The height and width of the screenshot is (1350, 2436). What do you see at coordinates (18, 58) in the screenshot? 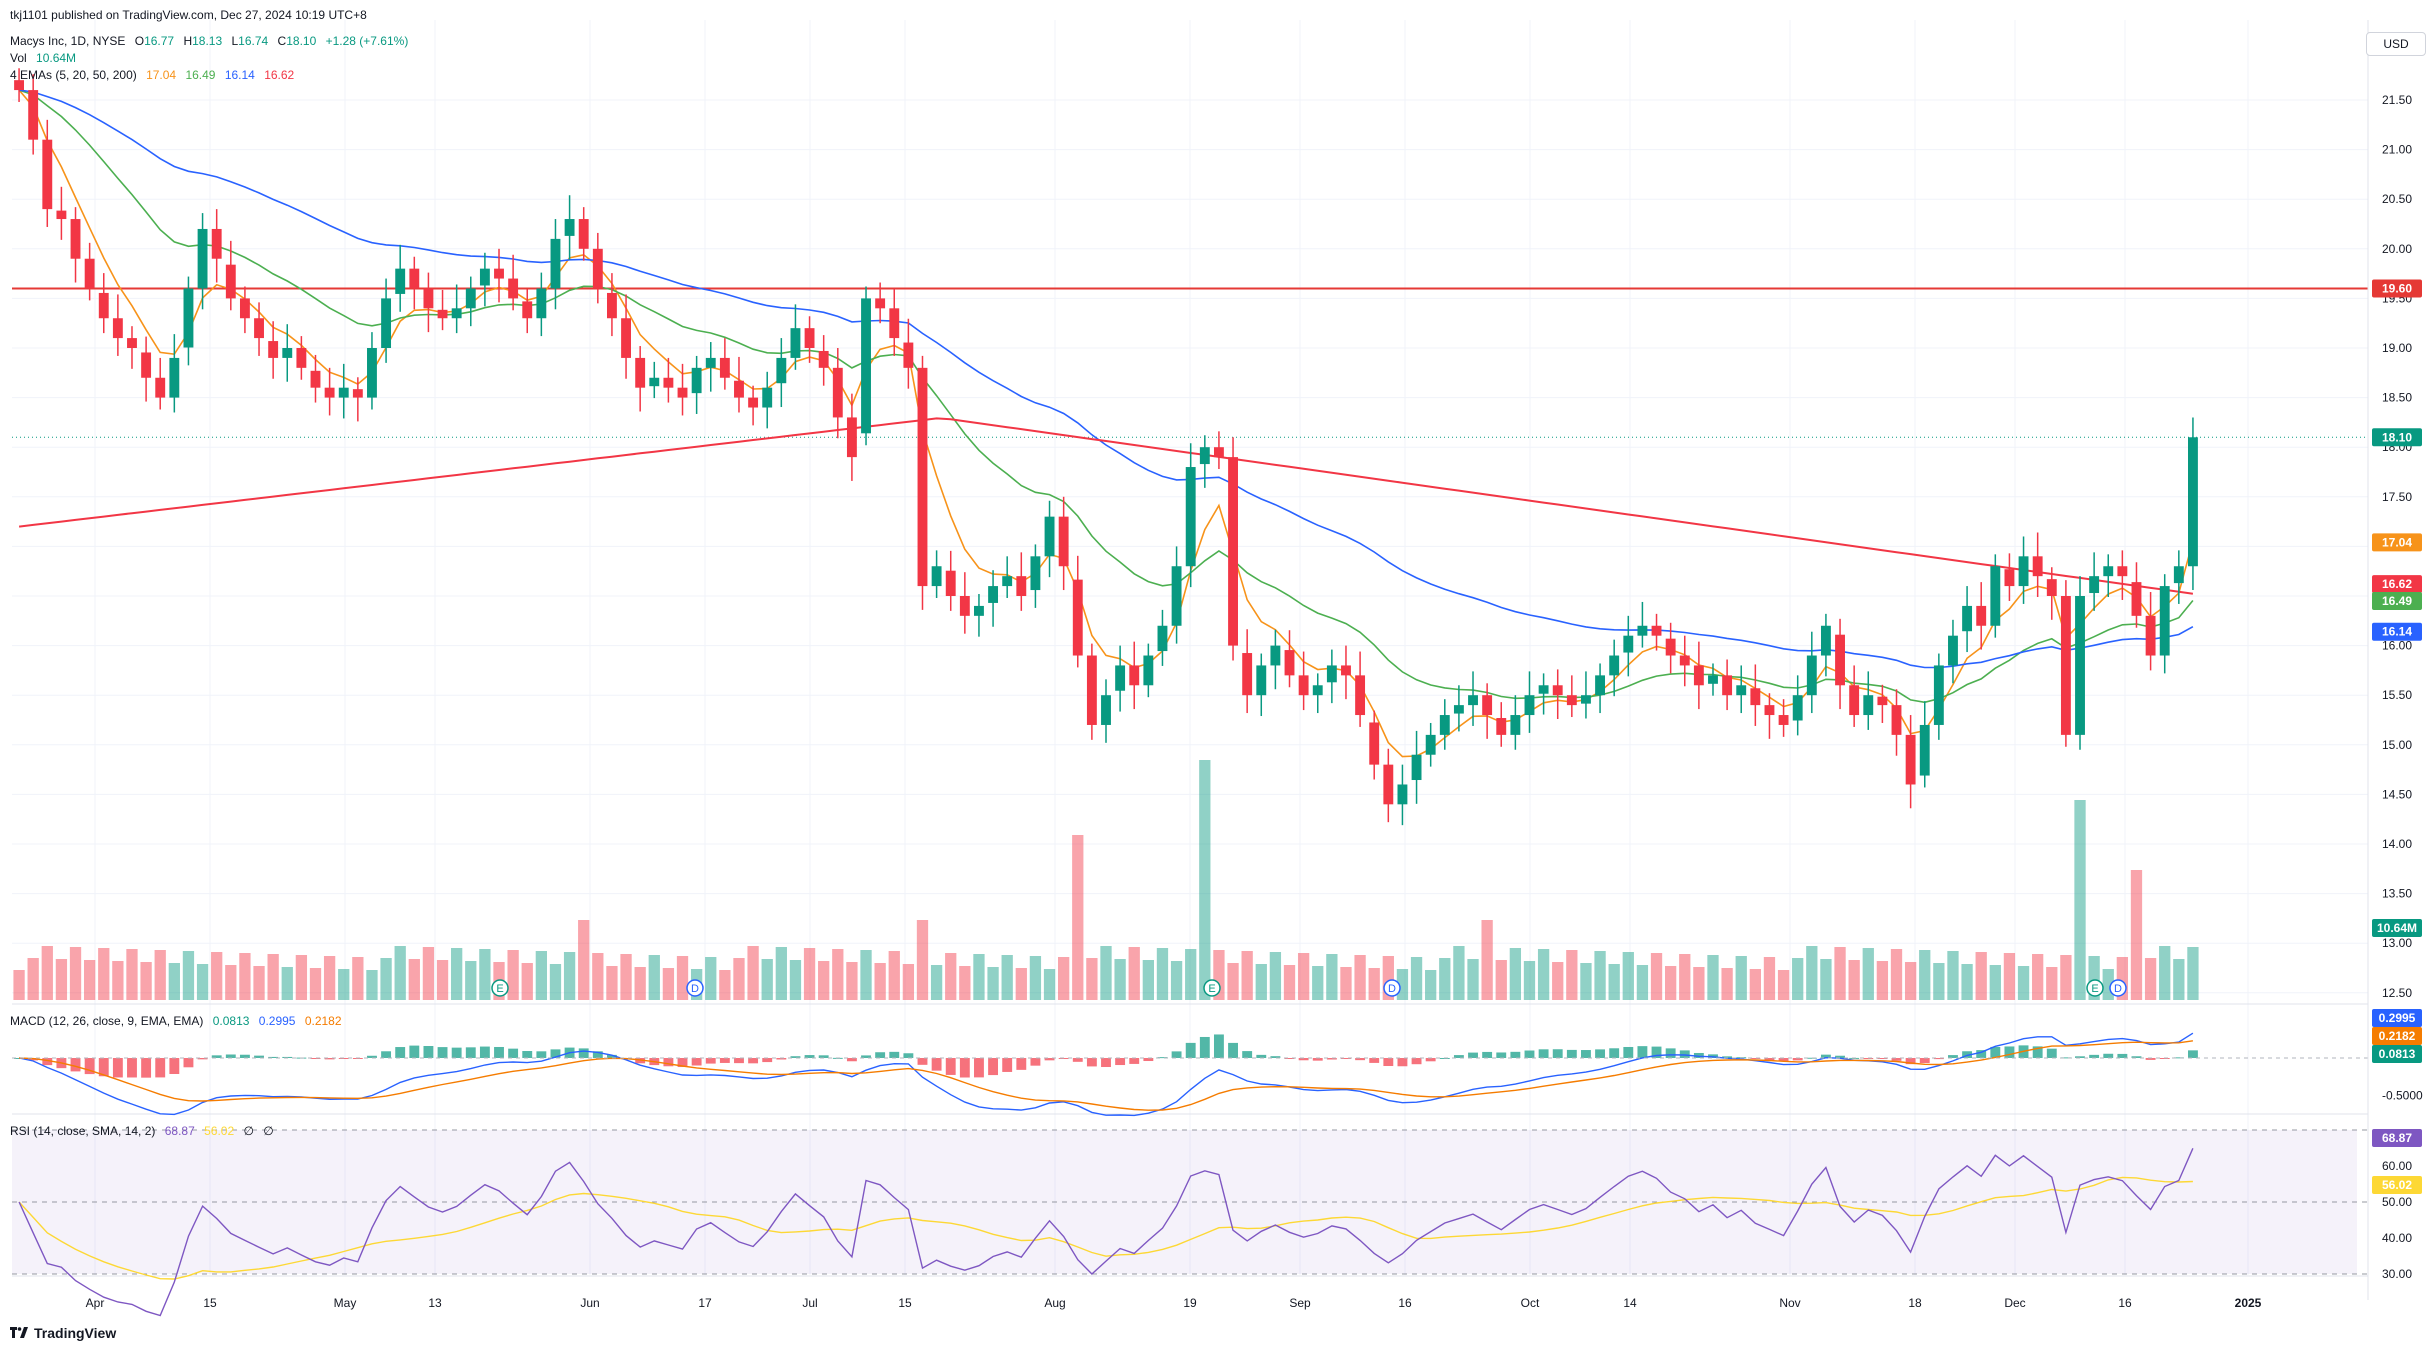
I see `volume-label: Vol` at bounding box center [18, 58].